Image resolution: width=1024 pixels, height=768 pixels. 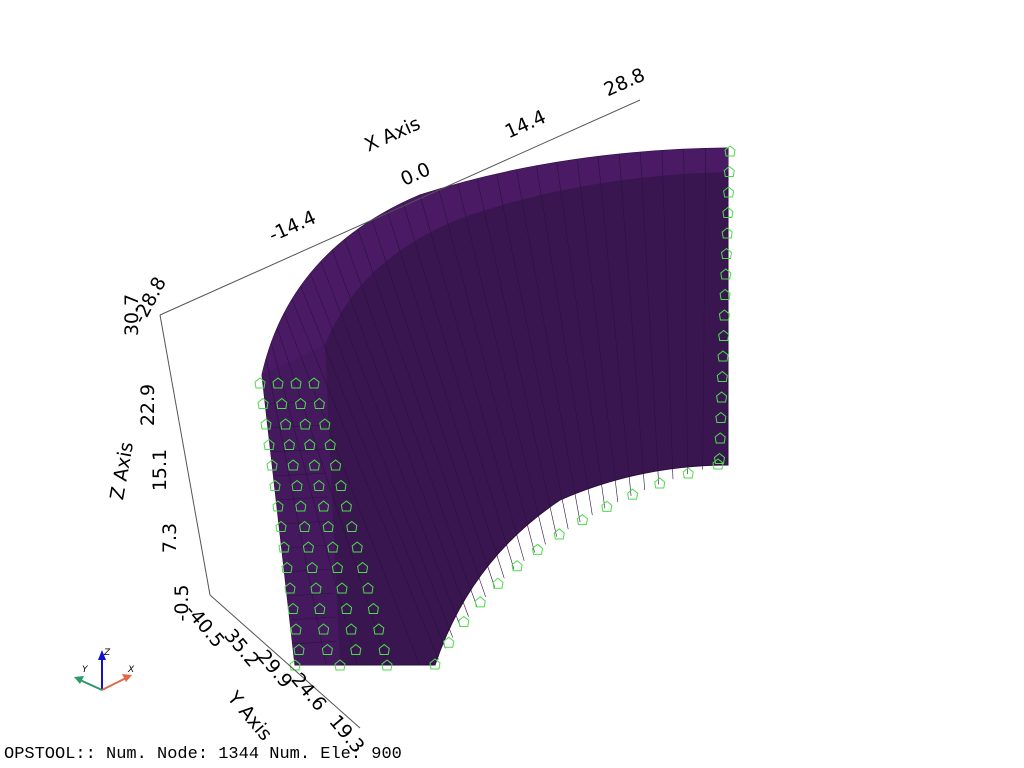 What do you see at coordinates (204, 626) in the screenshot?
I see `y-tick-label: -40.5` at bounding box center [204, 626].